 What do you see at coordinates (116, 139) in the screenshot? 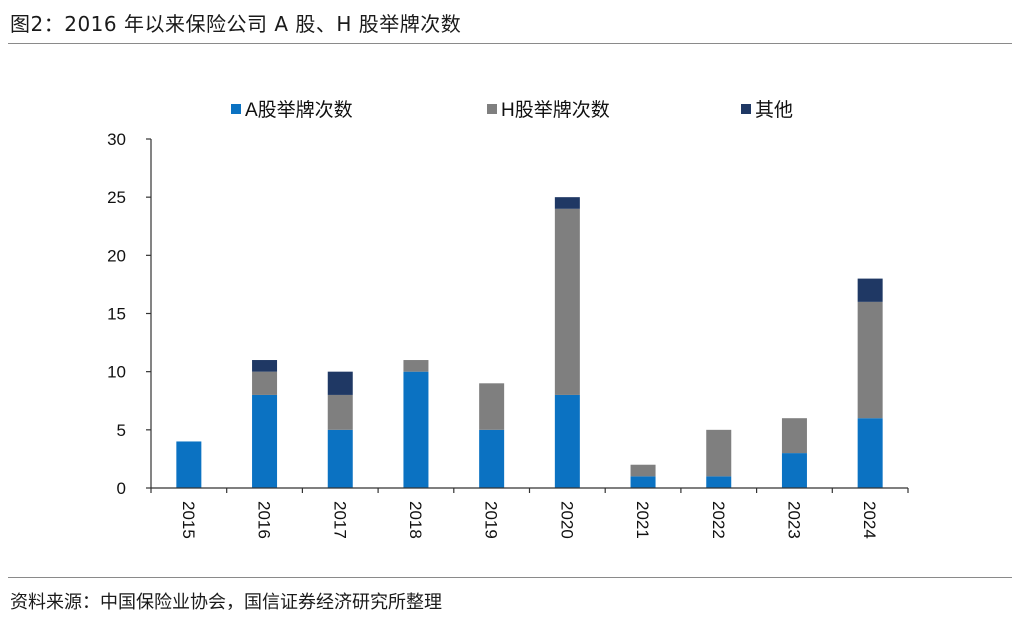
I see `y-tick-label: 30` at bounding box center [116, 139].